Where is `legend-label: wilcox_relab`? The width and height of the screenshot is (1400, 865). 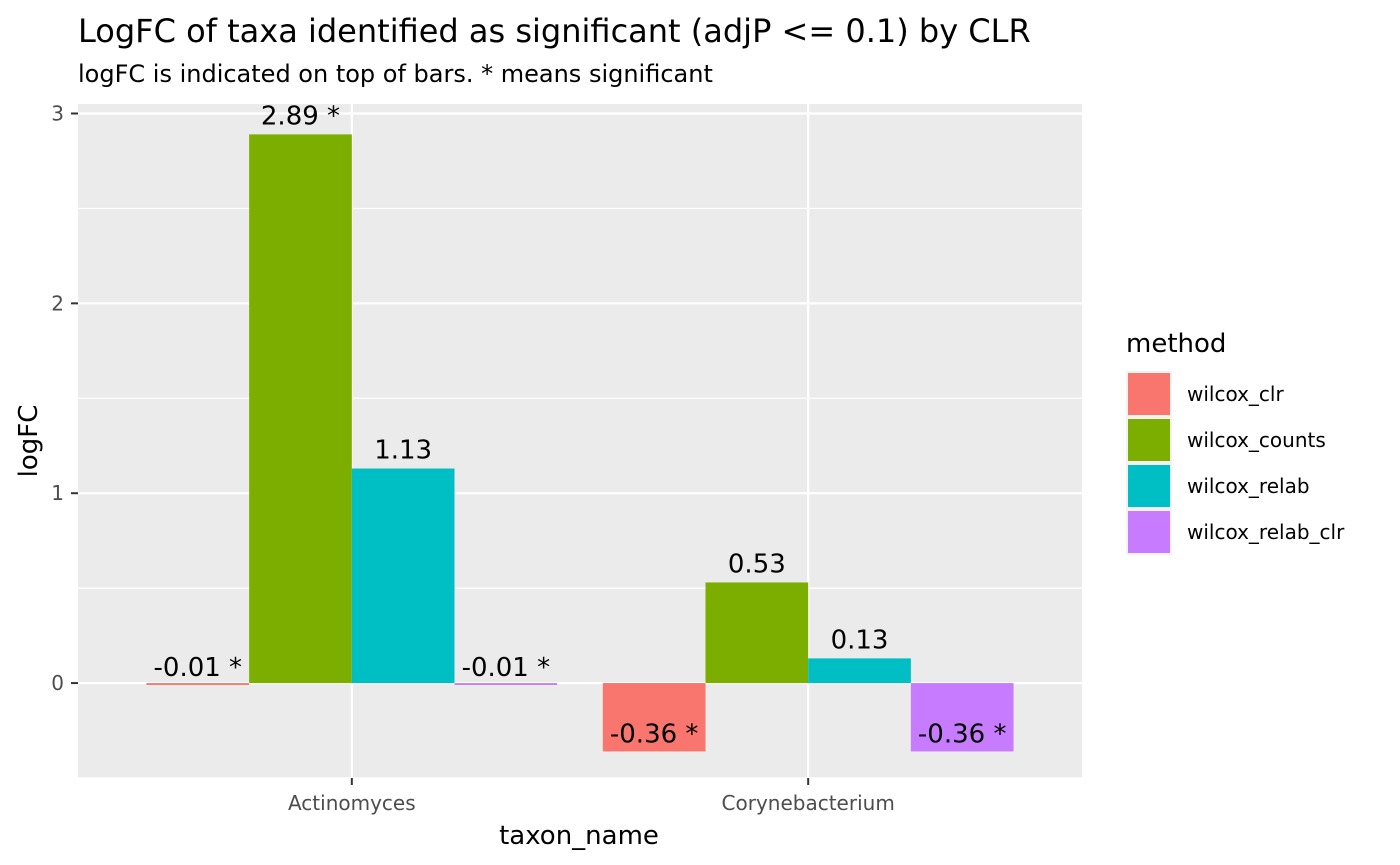
legend-label: wilcox_relab is located at coordinates (1248, 486).